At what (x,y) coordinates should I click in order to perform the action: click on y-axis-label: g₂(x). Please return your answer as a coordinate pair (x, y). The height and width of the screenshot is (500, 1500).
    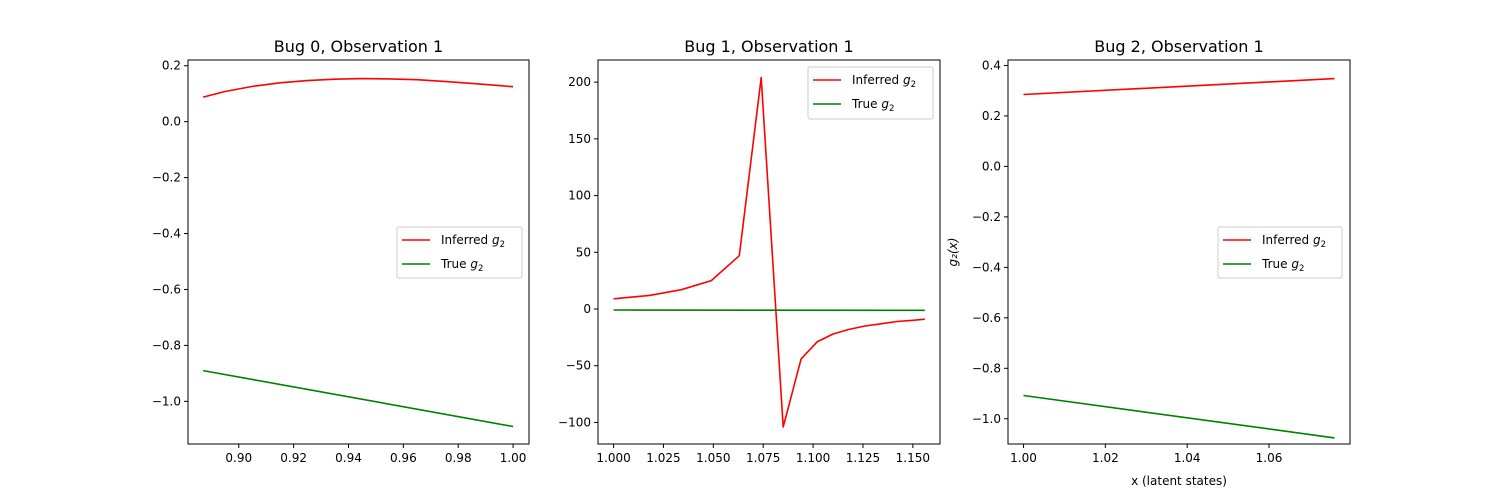
    Looking at the image, I should click on (953, 252).